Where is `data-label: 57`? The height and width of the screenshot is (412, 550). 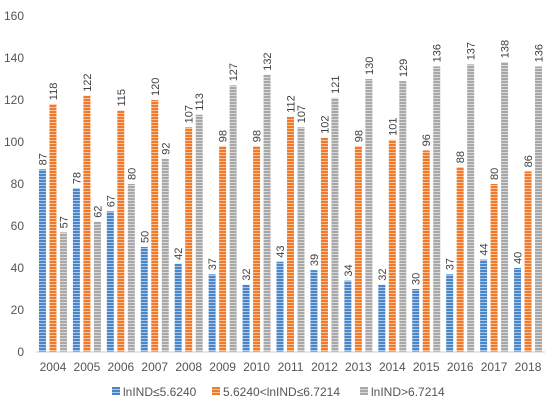
data-label: 57 is located at coordinates (64, 222).